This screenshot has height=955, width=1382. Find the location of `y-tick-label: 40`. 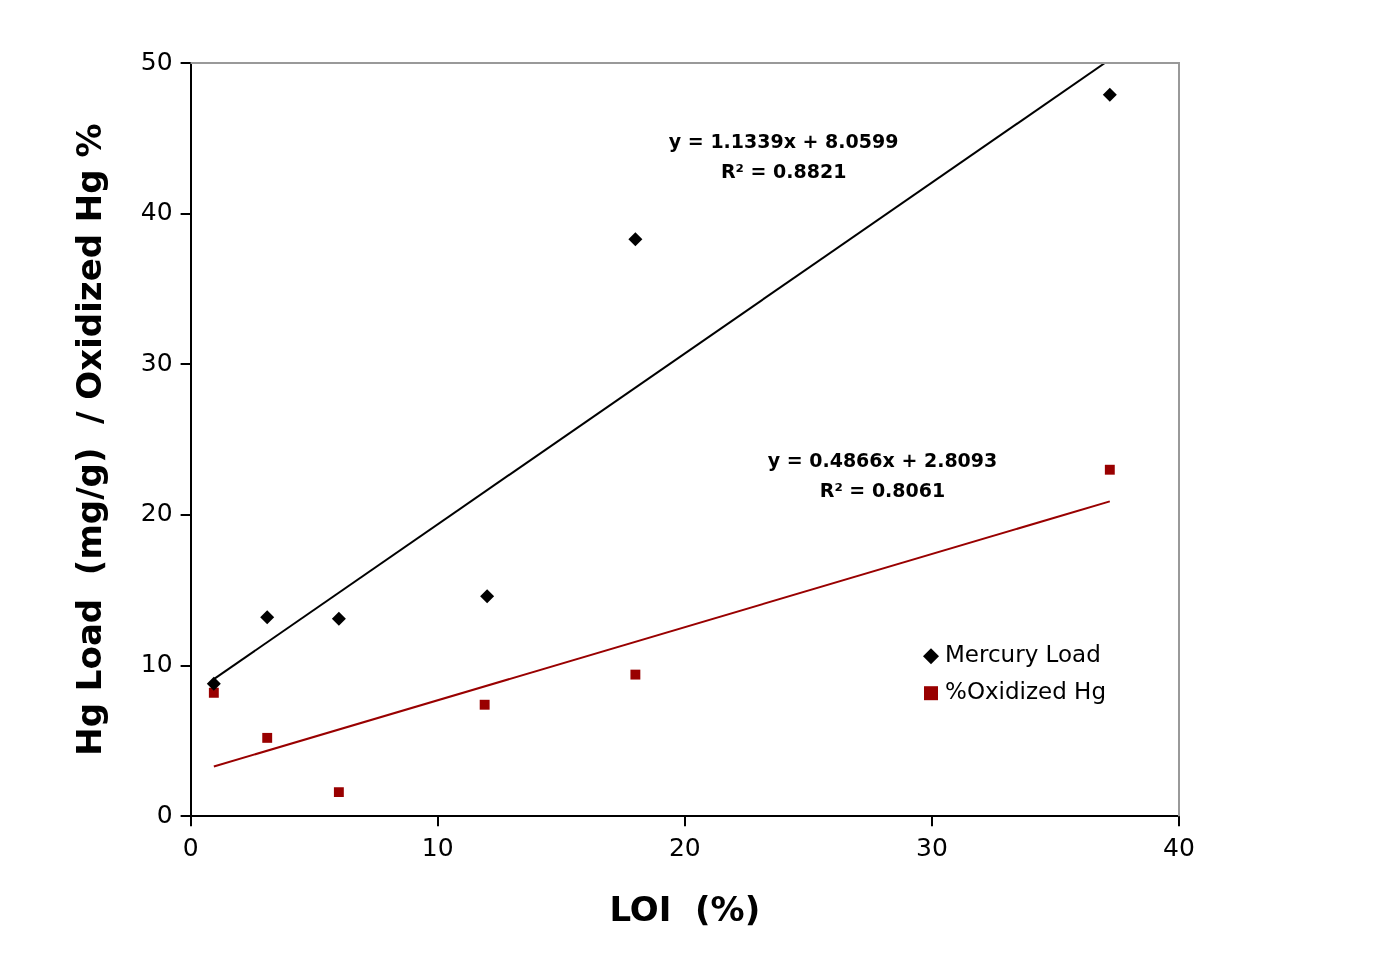

y-tick-label: 40 is located at coordinates (156, 212).